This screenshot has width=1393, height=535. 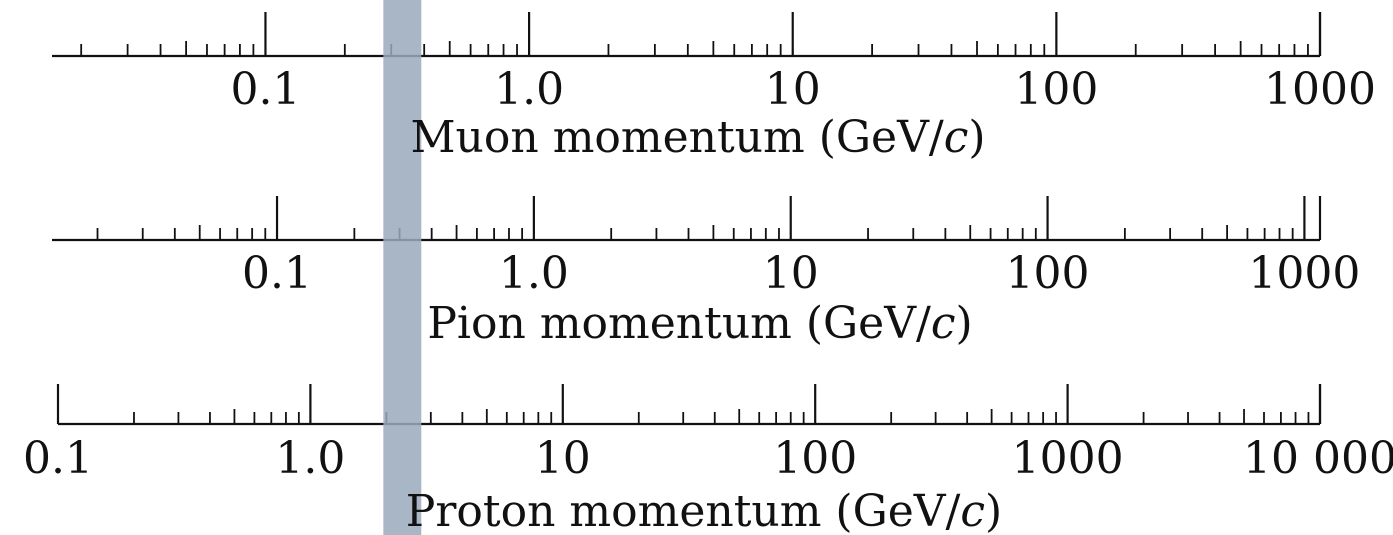 I want to click on axis-title: Pion momentum (GeV/c), so click(x=699, y=323).